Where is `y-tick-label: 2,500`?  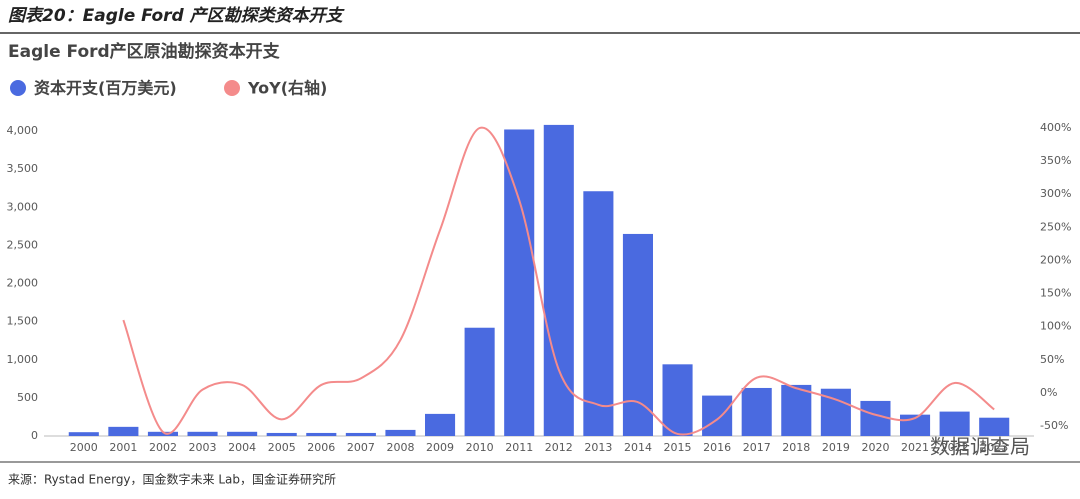
y-tick-label: 2,500 is located at coordinates (23, 244).